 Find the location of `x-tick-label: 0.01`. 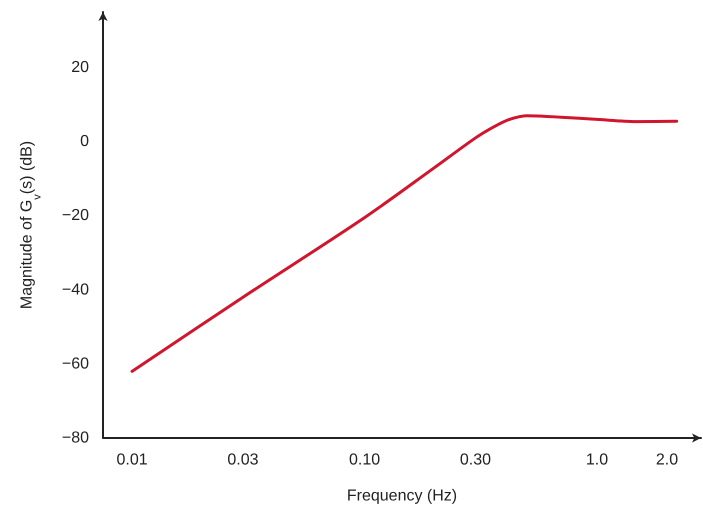

x-tick-label: 0.01 is located at coordinates (132, 460).